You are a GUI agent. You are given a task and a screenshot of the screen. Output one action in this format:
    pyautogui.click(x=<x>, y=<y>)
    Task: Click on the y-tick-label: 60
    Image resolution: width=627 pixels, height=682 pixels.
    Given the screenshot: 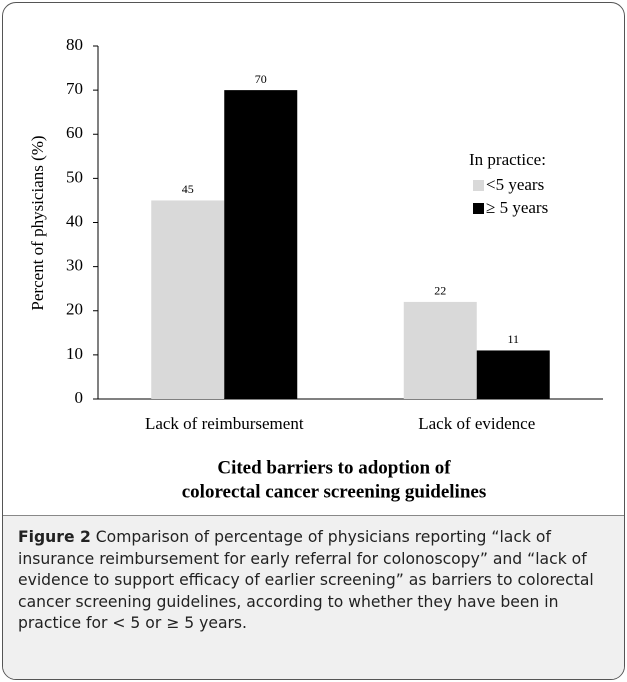 What is the action you would take?
    pyautogui.click(x=74, y=132)
    